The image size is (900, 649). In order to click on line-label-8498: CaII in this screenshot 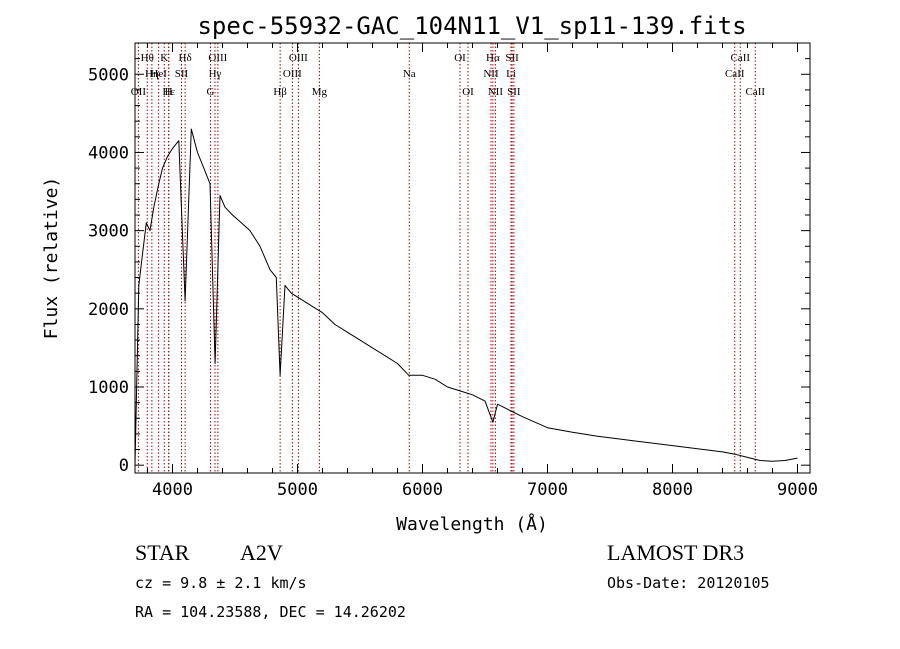, I will do `click(735, 74)`.